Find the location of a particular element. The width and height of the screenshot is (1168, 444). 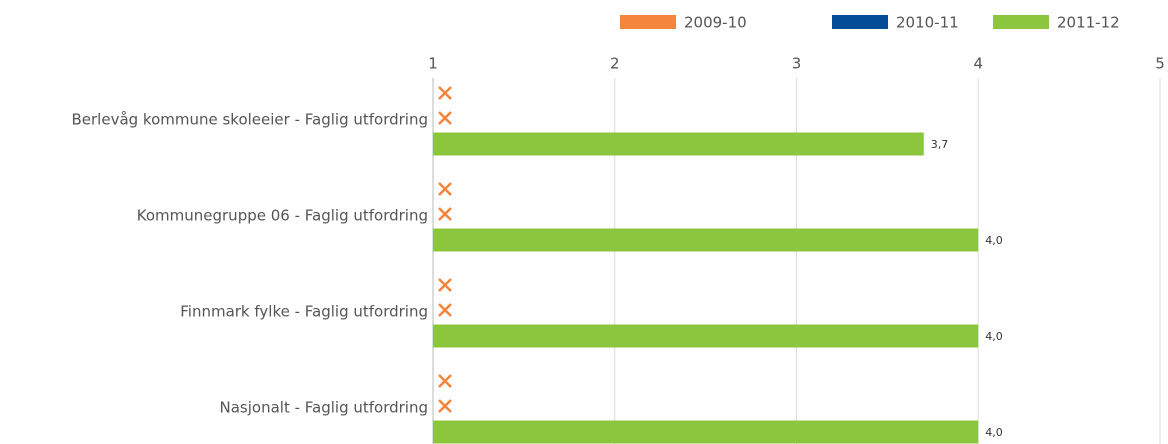

legend-label: 2010-11 is located at coordinates (927, 23).